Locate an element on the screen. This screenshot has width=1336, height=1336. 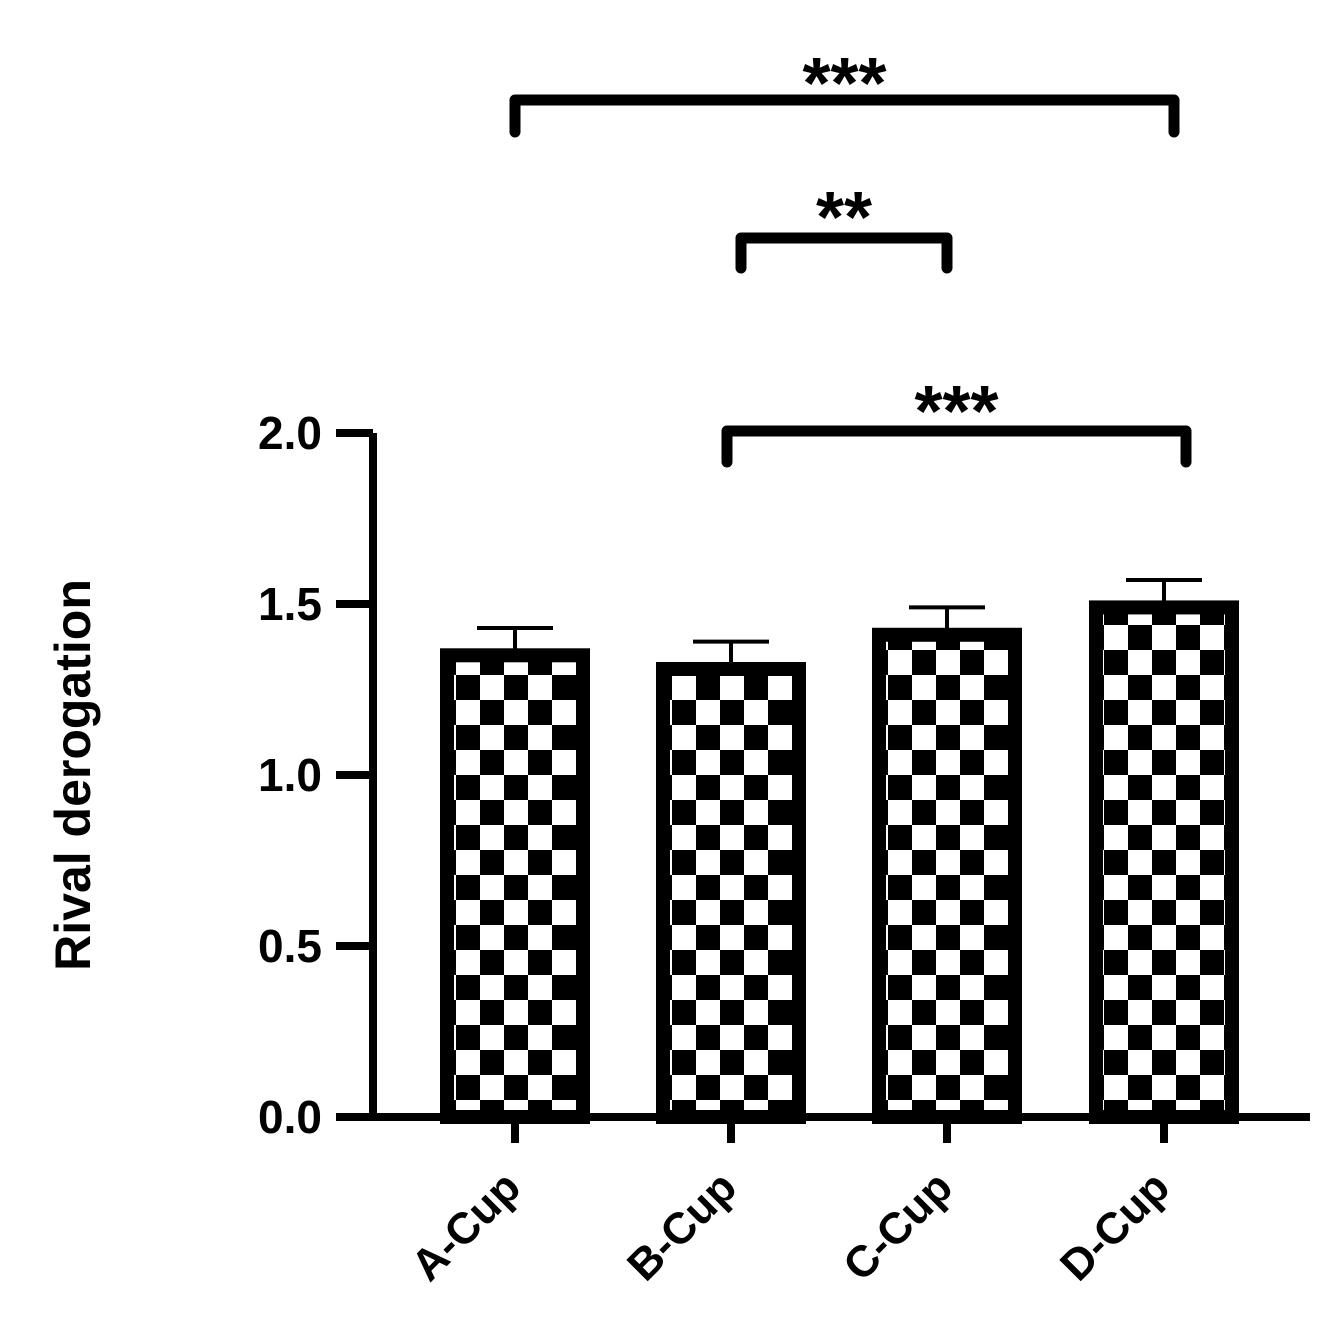
x-ticks: A-Cup B-Cup C-Cup D-Cup is located at coordinates (790, 1203).